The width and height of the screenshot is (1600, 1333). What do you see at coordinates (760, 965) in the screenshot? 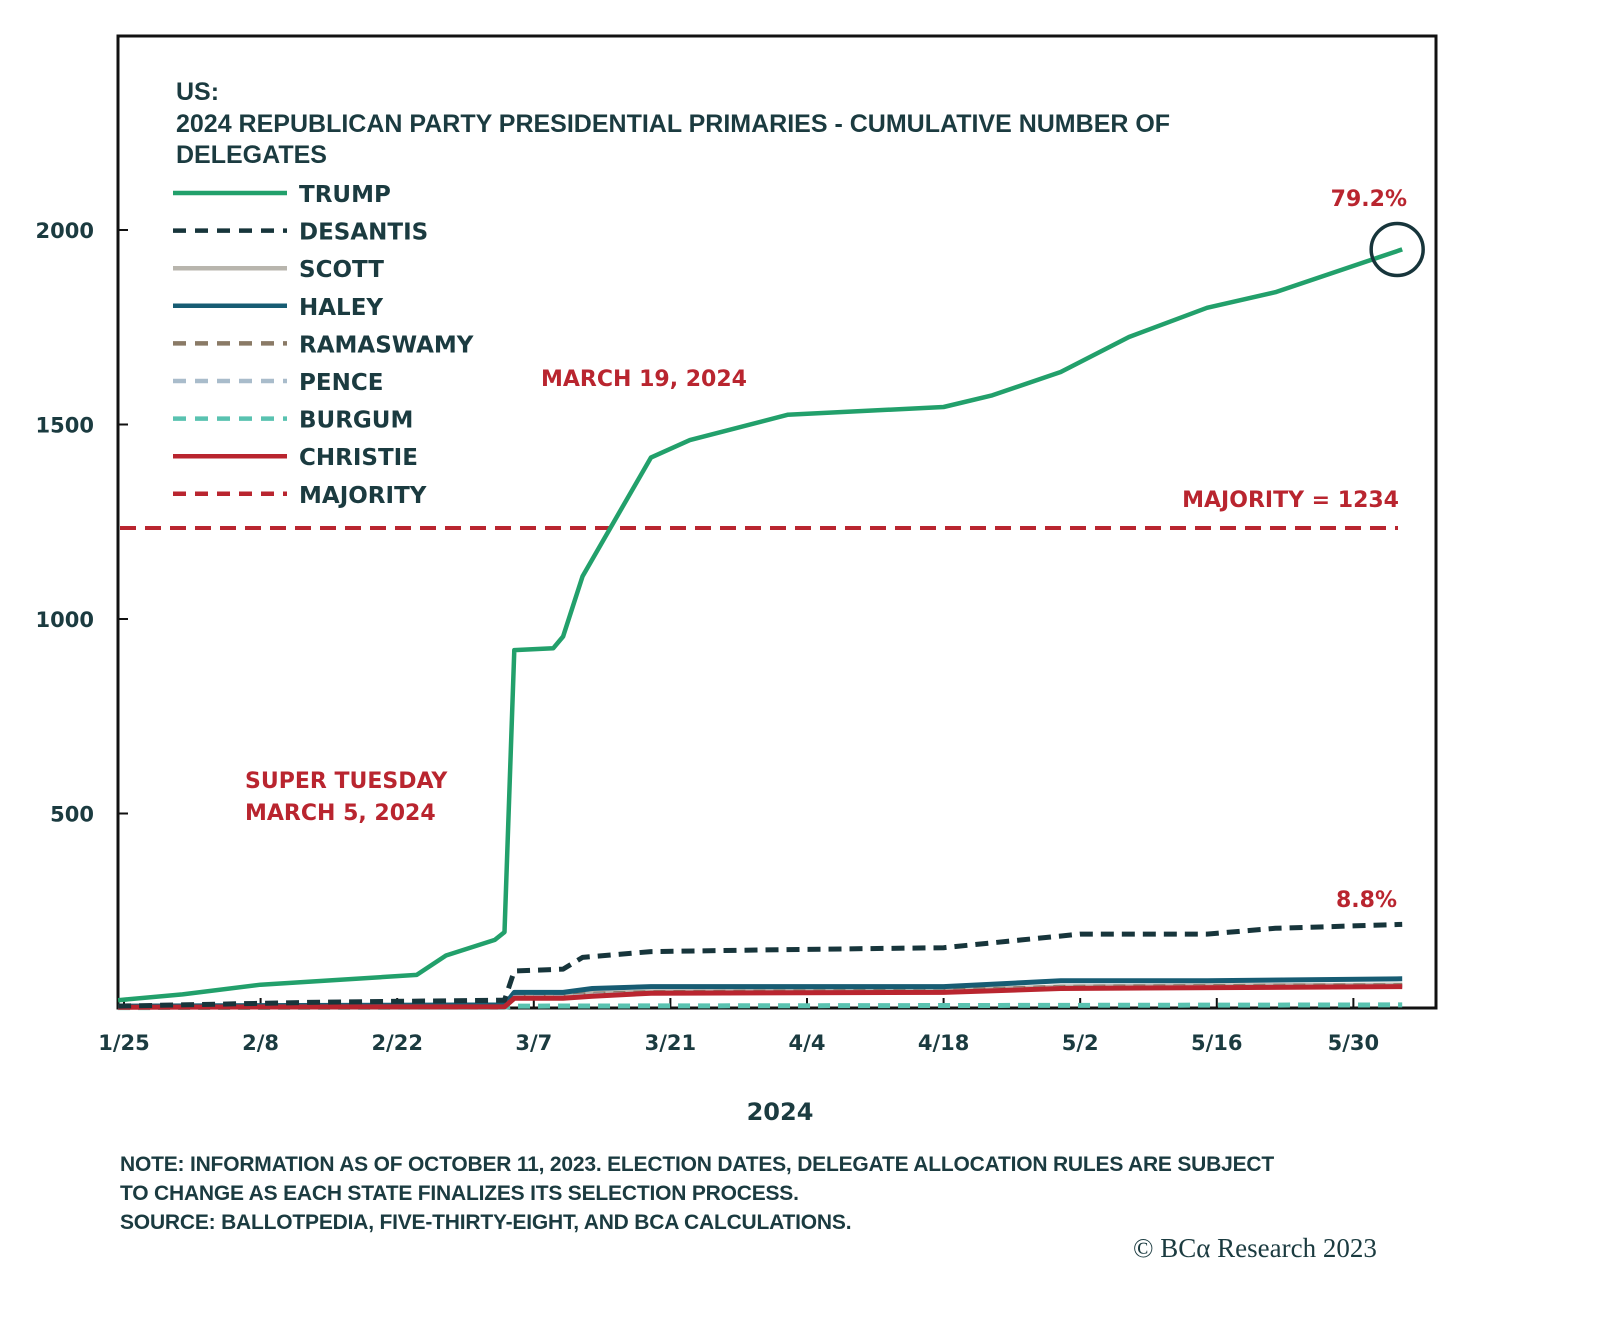
I see `series-line-desantis` at bounding box center [760, 965].